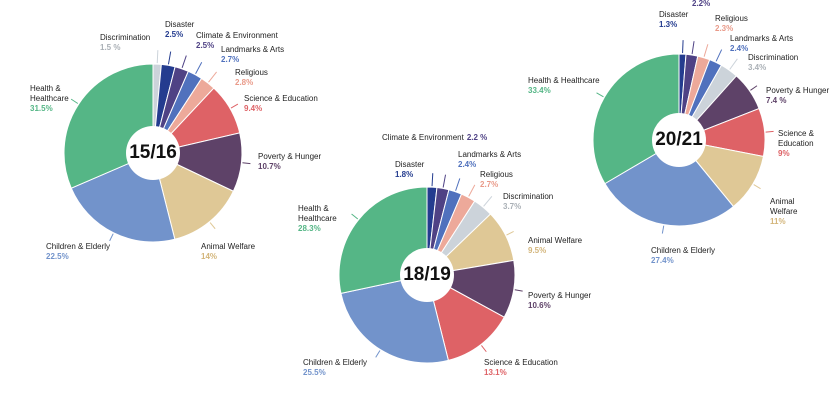 This screenshot has height=400, width=840. Describe the element at coordinates (314, 372) in the screenshot. I see `slice-percent: 25.5%` at that location.